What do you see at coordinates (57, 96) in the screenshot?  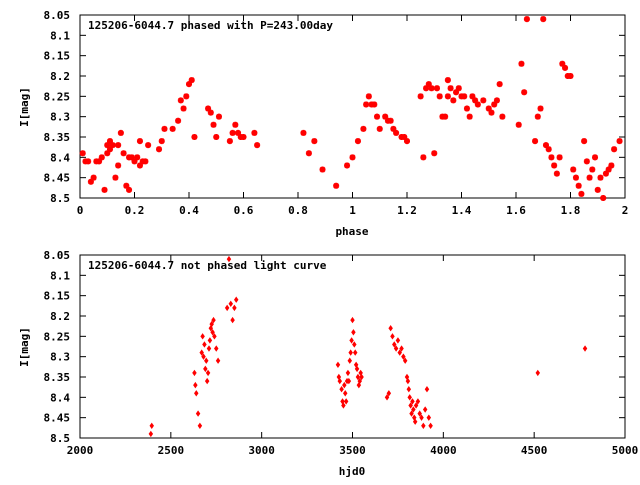 I see `phased-y-tick-label: 8.25` at bounding box center [57, 96].